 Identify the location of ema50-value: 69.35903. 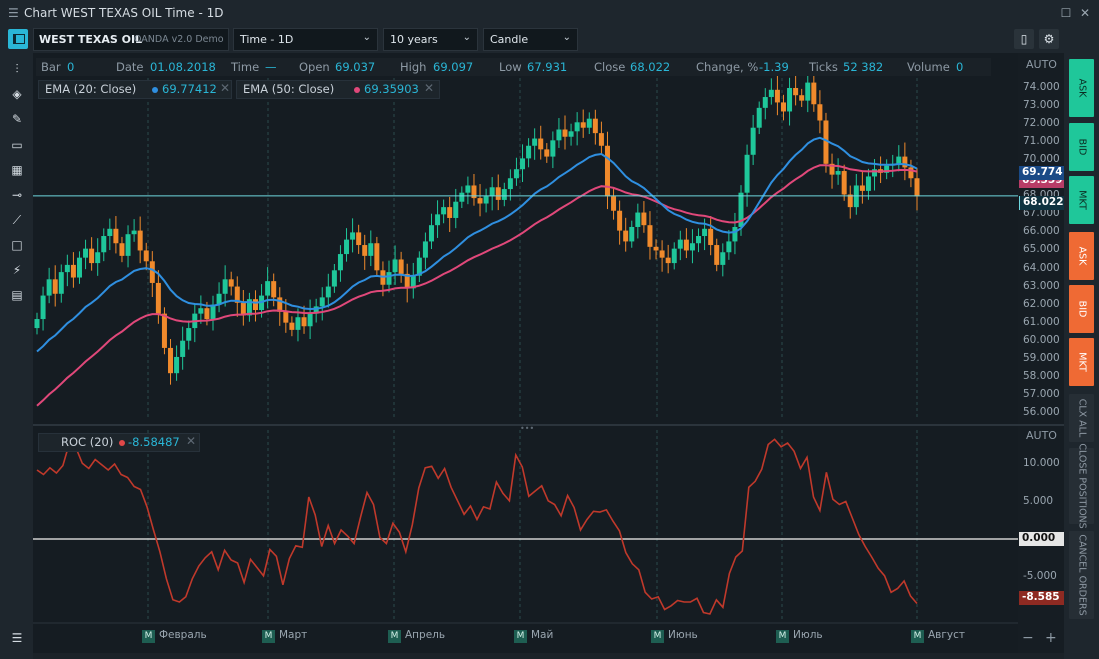
(391, 89).